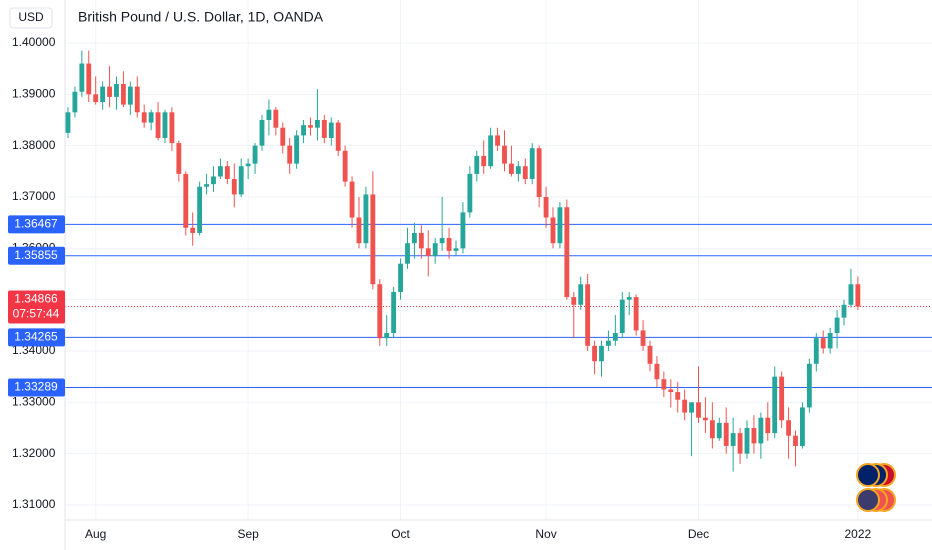  I want to click on y-tick-label: 1.40000, so click(34, 42).